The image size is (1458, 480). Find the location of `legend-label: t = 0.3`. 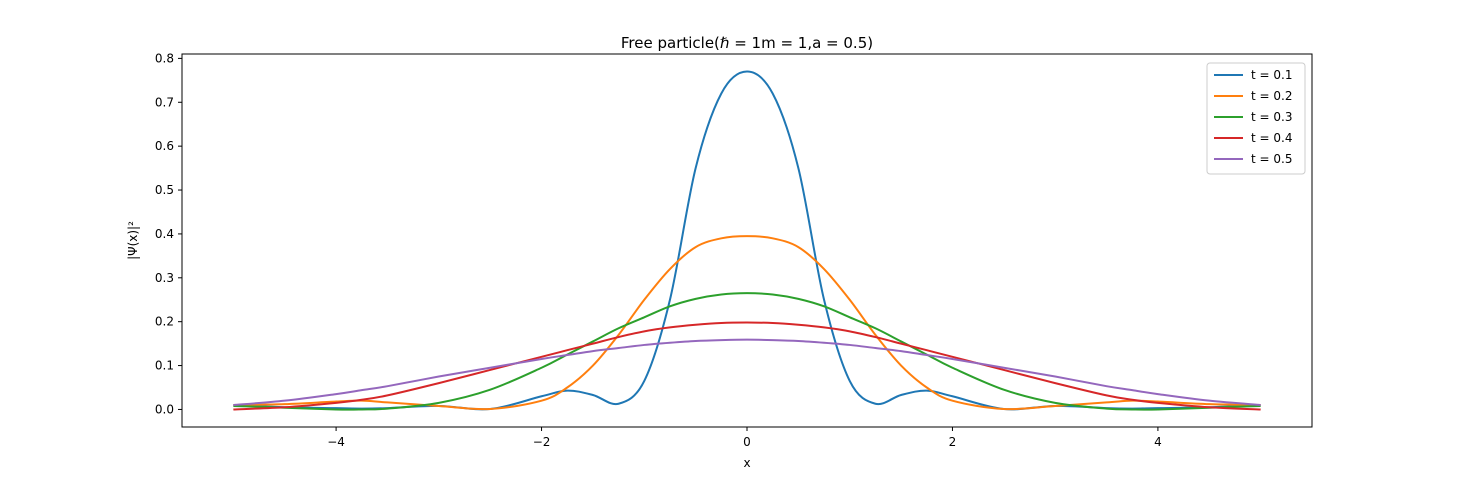

legend-label: t = 0.3 is located at coordinates (1271, 117).